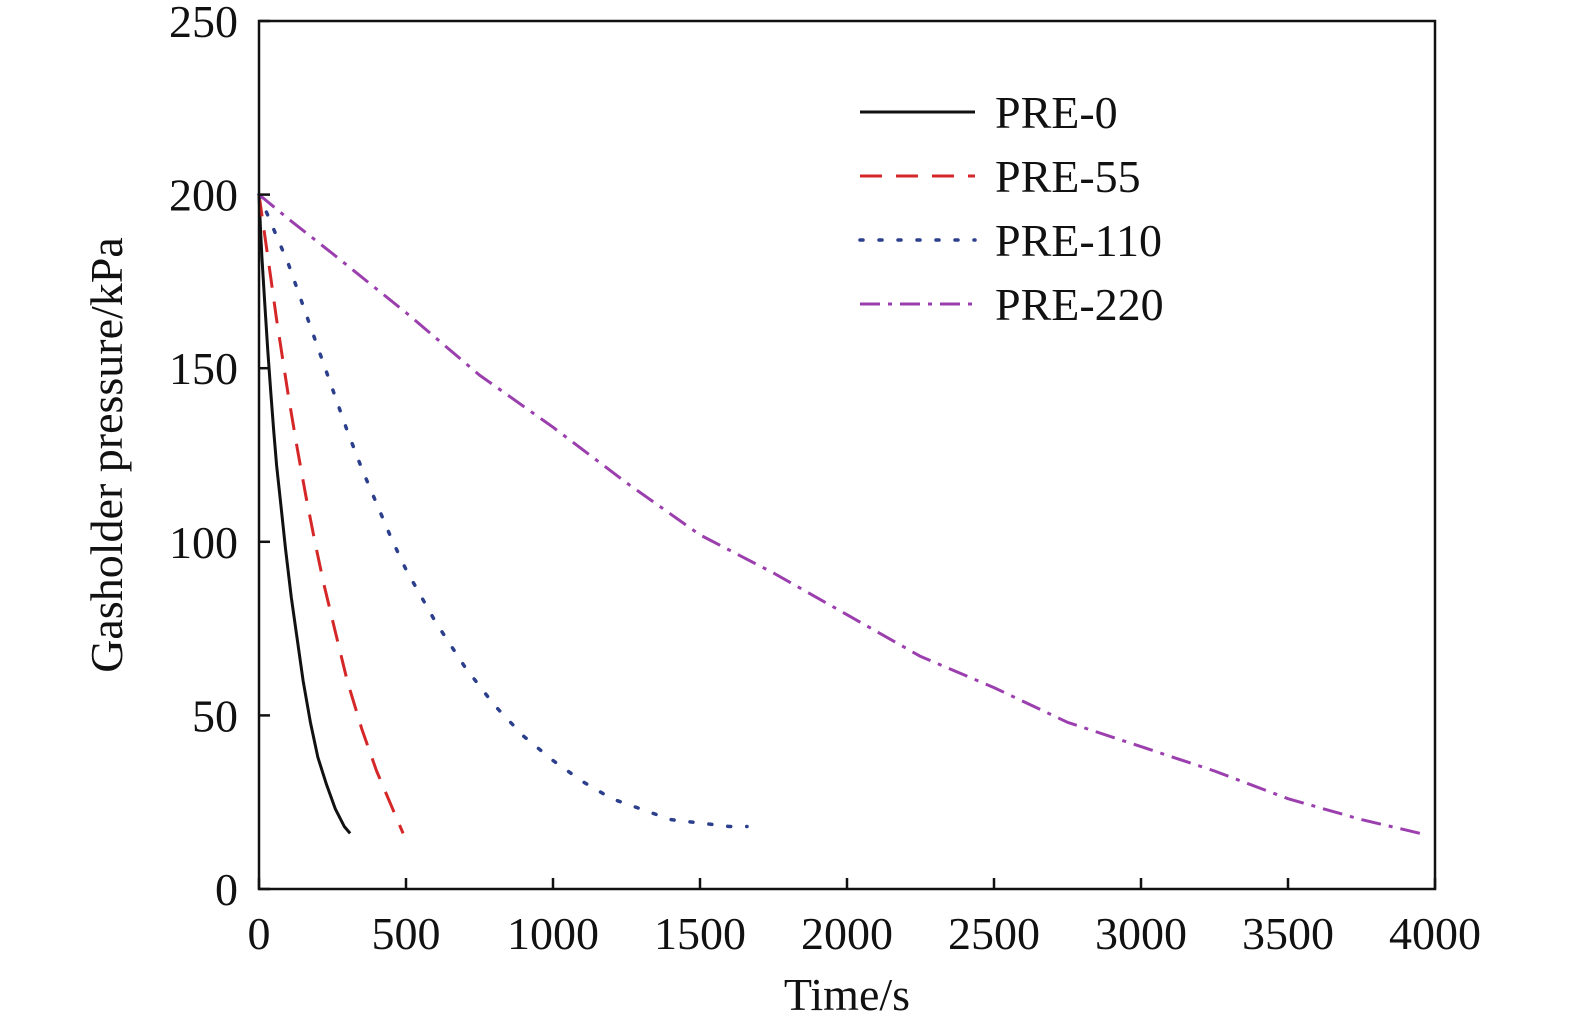 The height and width of the screenshot is (1032, 1575). I want to click on x-tick-label: 3000, so click(1141, 933).